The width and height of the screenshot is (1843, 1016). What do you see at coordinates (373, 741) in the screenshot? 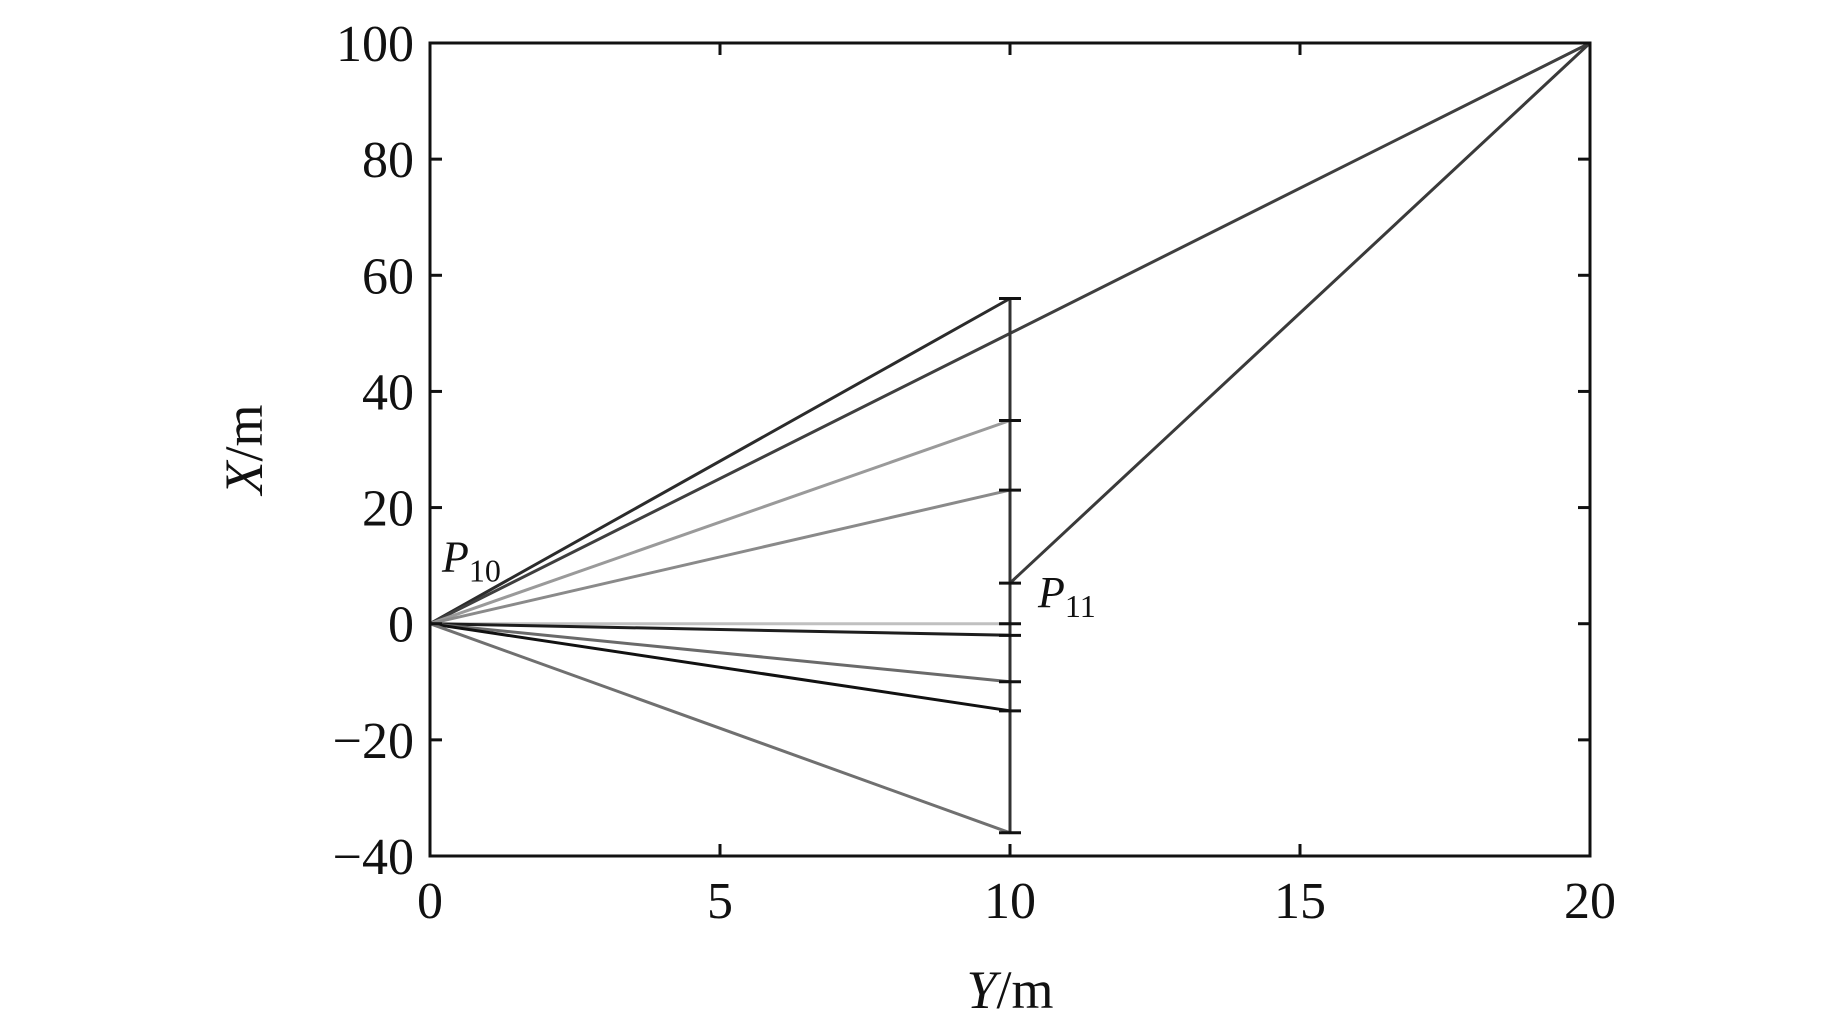
I see `y-tick-label-1: −20` at bounding box center [373, 741].